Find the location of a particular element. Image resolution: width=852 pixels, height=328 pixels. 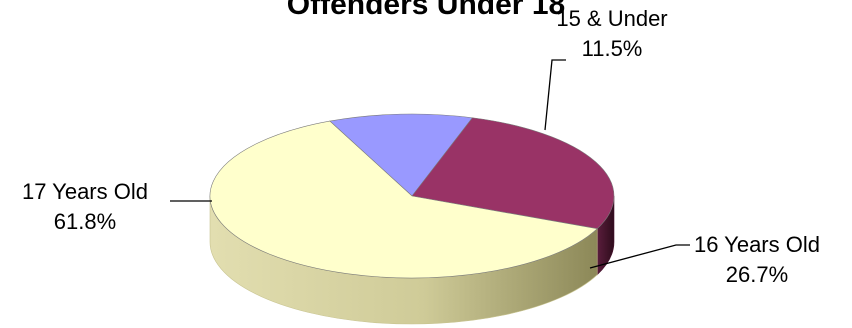

leader-line-16-years-old is located at coordinates (639, 256).